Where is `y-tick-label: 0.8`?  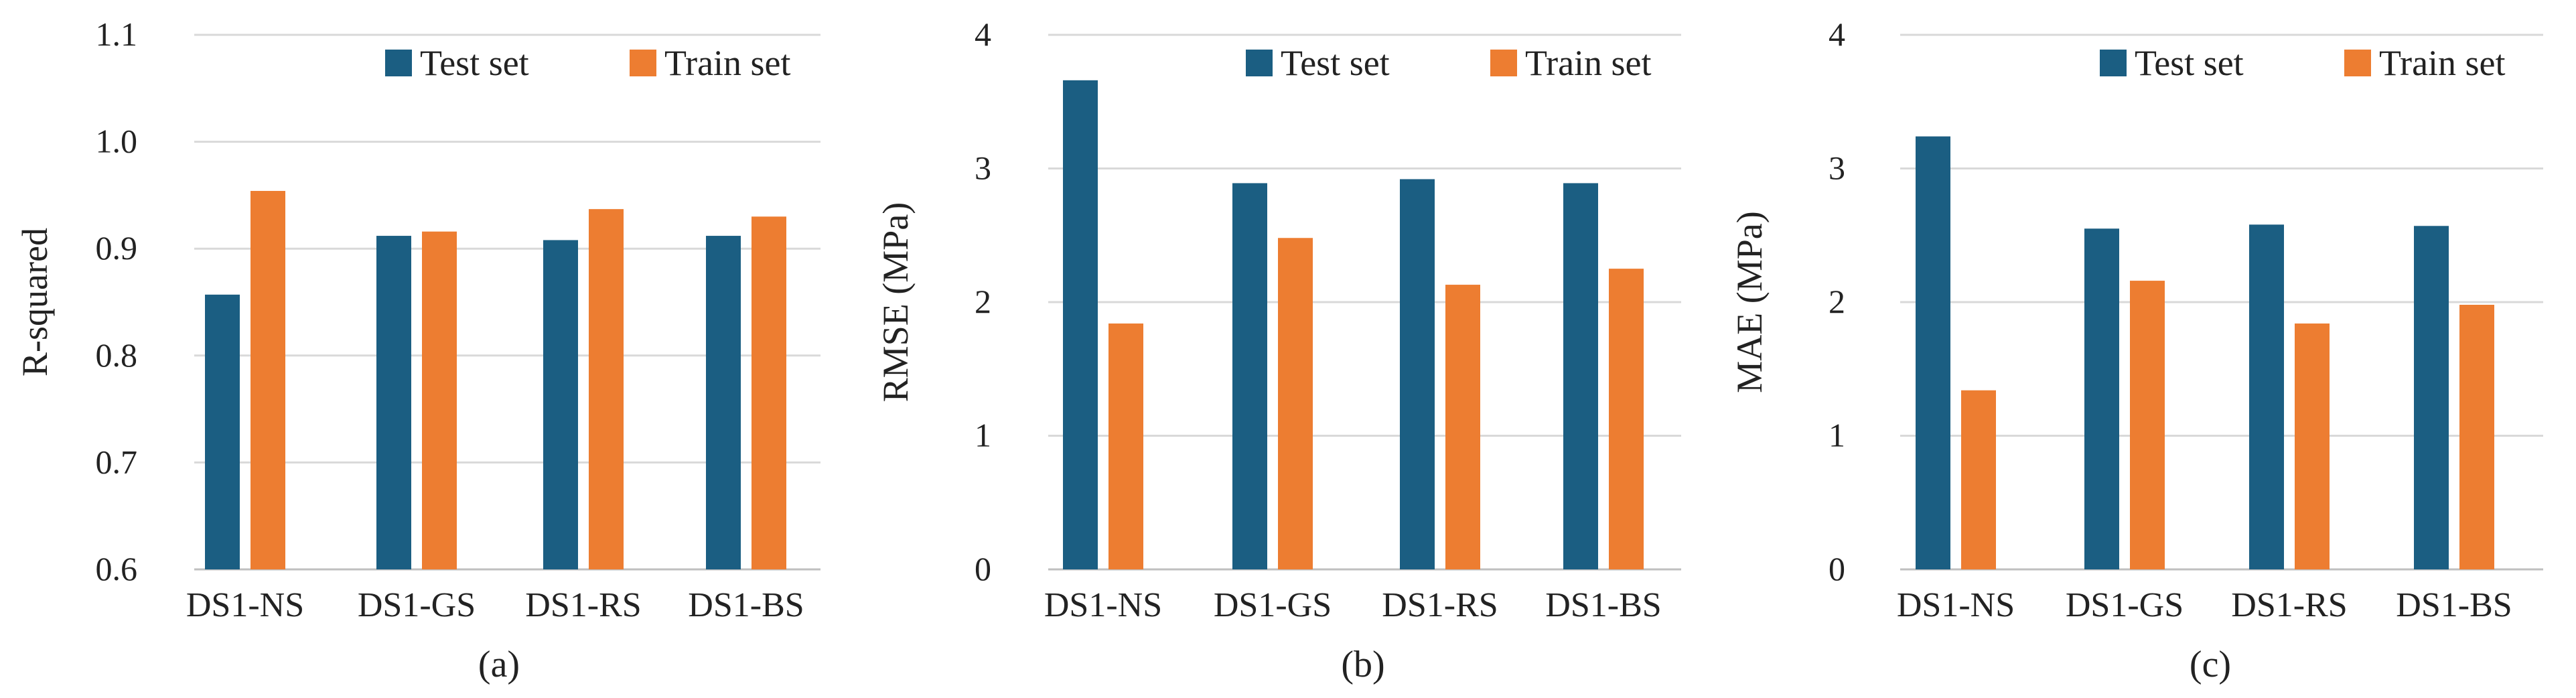 y-tick-label: 0.8 is located at coordinates (117, 355).